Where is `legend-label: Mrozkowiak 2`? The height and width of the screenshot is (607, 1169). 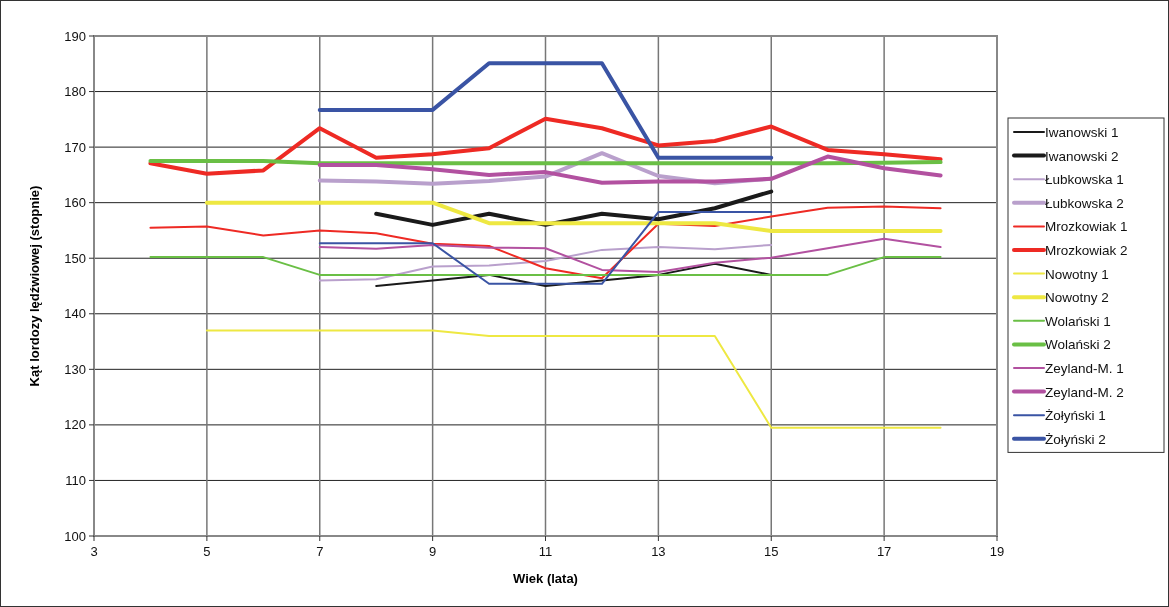 legend-label: Mrozkowiak 2 is located at coordinates (1086, 250).